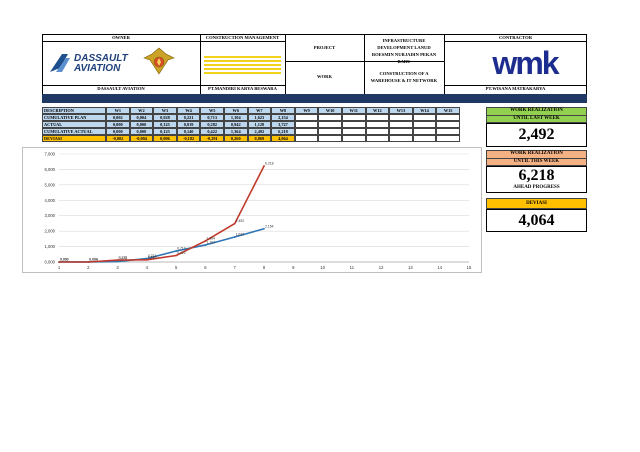  What do you see at coordinates (283, 110) in the screenshot?
I see `week-header: W8` at bounding box center [283, 110].